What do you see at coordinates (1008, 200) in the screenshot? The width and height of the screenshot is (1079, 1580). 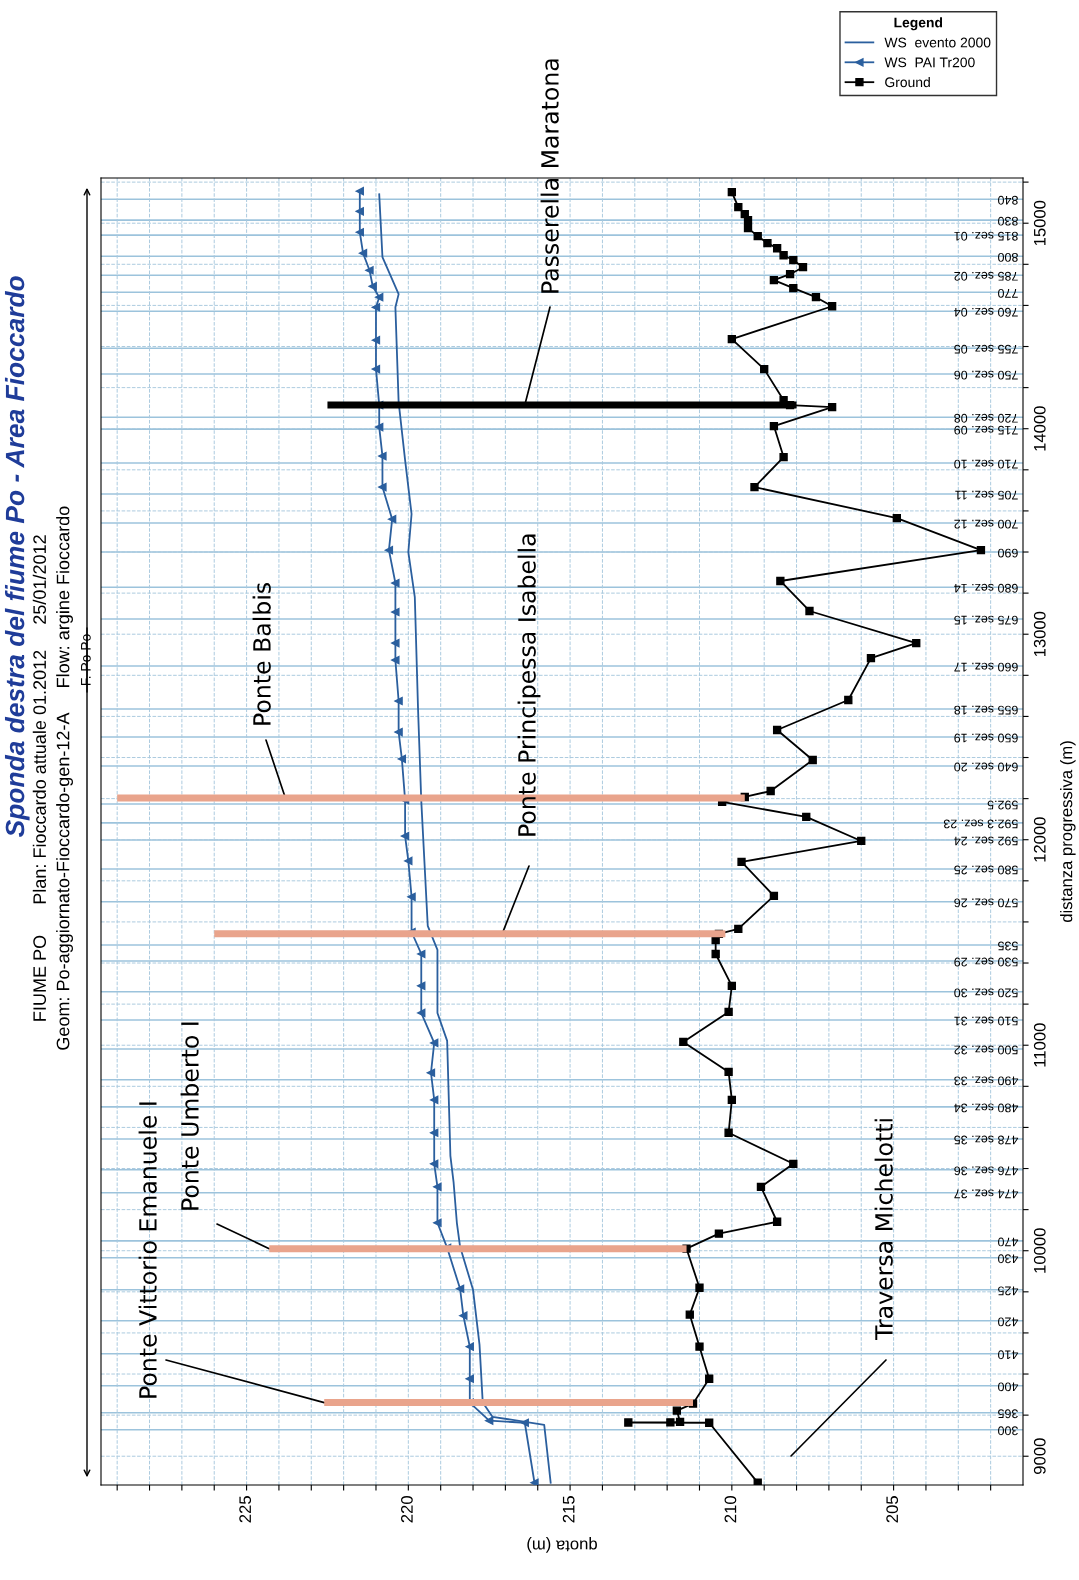 I see `annotation: 840` at bounding box center [1008, 200].